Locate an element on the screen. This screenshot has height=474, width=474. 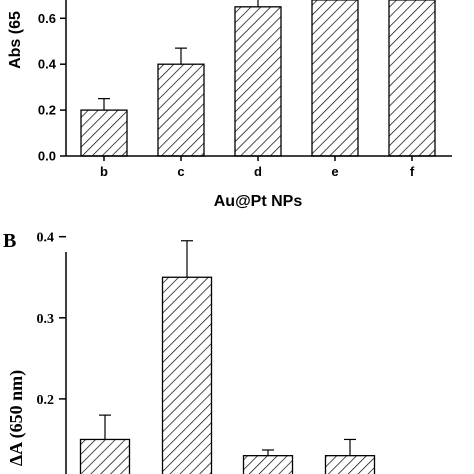
panel-b-y-tick-label: 0.2 is located at coordinates (46, 400).